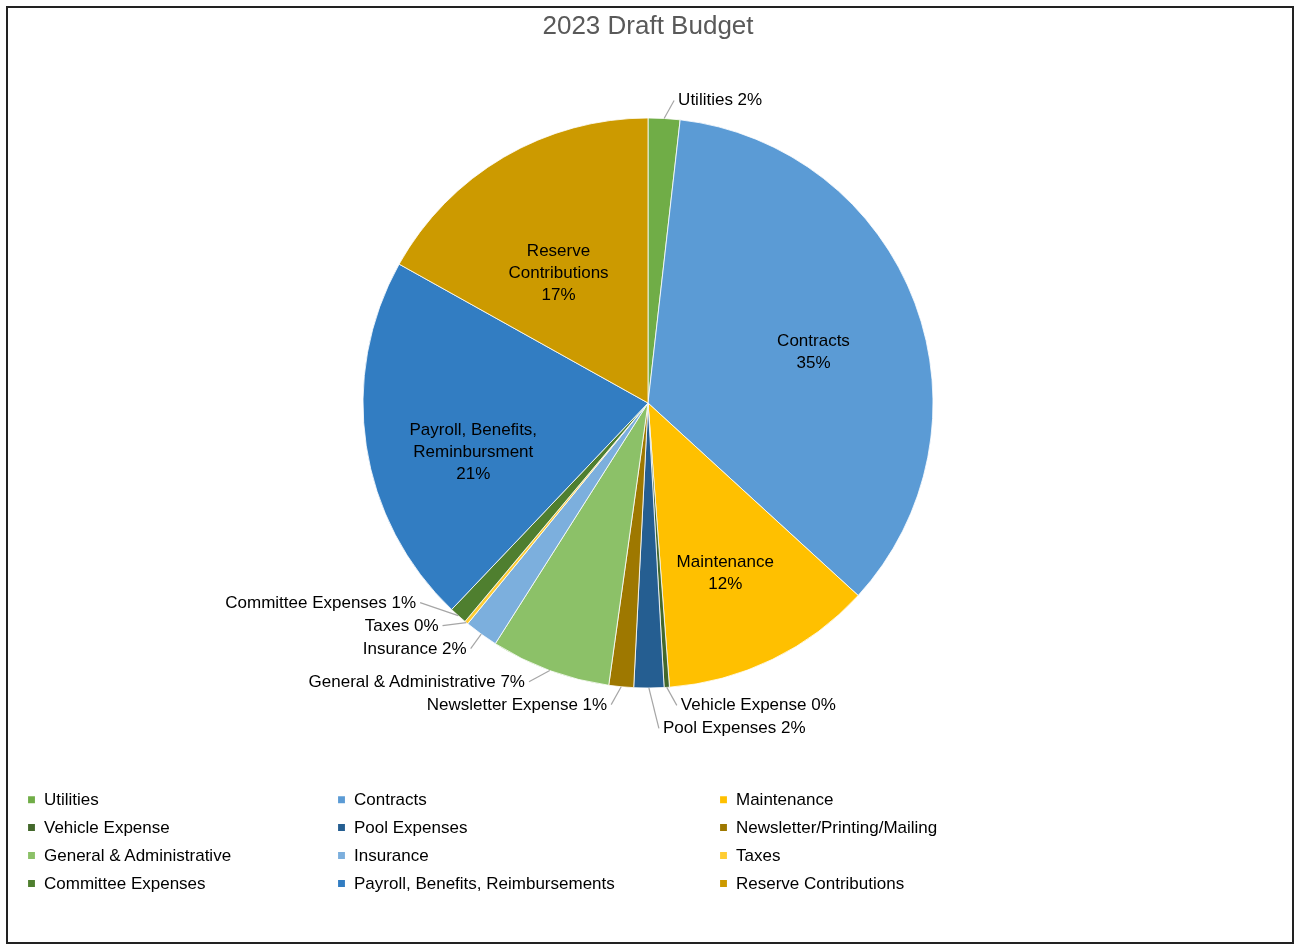 This screenshot has height=952, width=1304. I want to click on legend-label: Reserve Contributions, so click(820, 883).